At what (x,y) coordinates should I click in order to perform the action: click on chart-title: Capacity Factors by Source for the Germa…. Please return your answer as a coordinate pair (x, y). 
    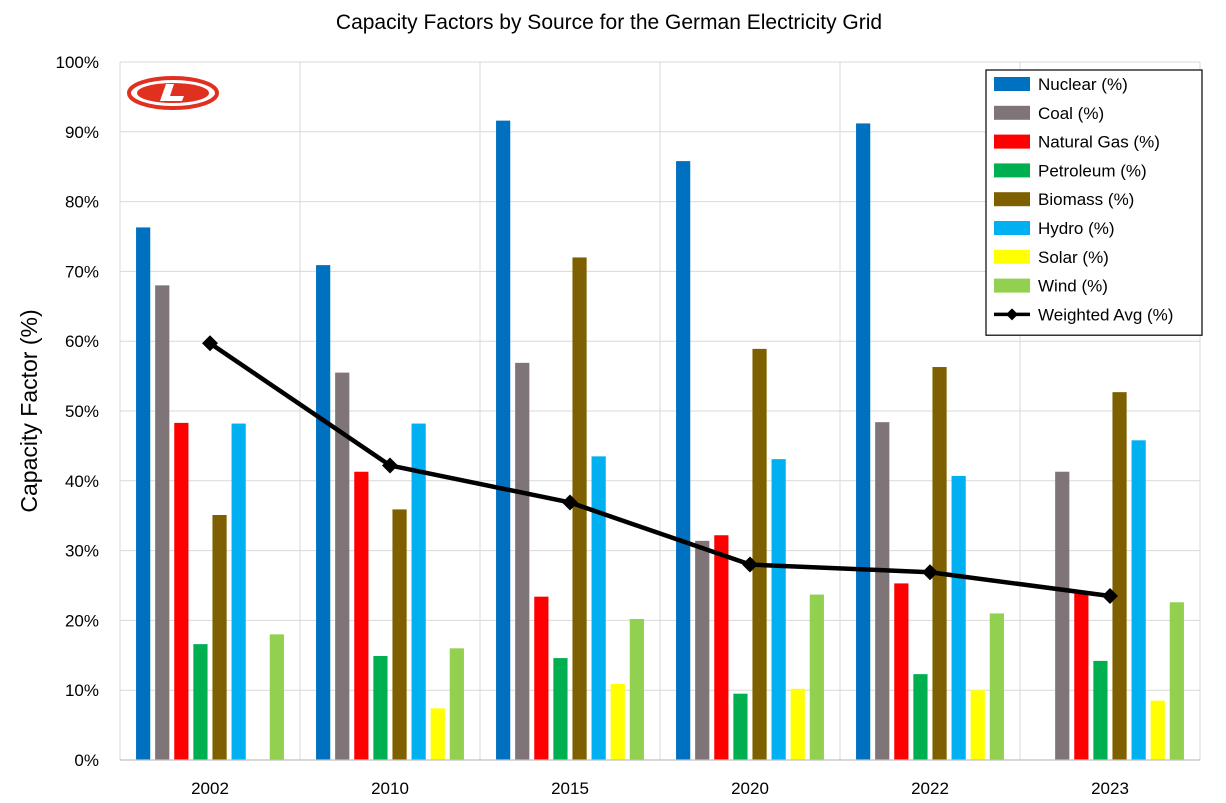
    Looking at the image, I should click on (609, 22).